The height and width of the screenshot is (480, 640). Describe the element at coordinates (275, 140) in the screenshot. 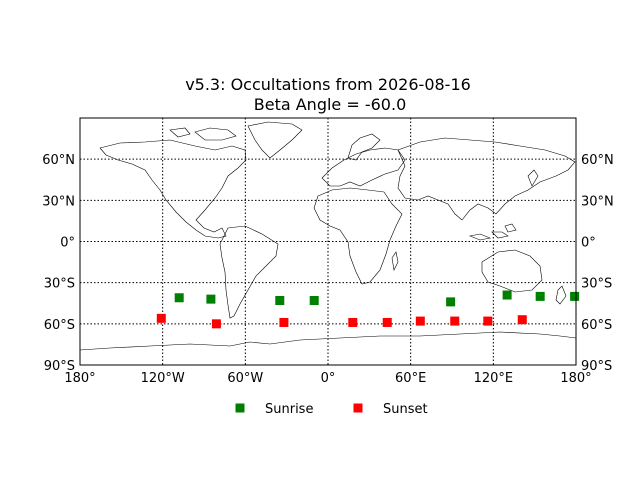

I see `greenland-outline` at that location.